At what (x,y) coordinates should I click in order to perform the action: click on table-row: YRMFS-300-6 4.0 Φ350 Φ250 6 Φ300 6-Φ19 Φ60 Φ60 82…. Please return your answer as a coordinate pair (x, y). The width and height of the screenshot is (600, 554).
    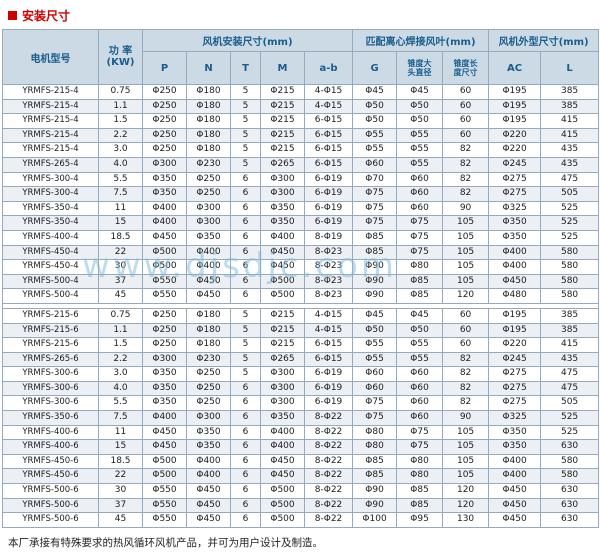
    Looking at the image, I should click on (301, 388).